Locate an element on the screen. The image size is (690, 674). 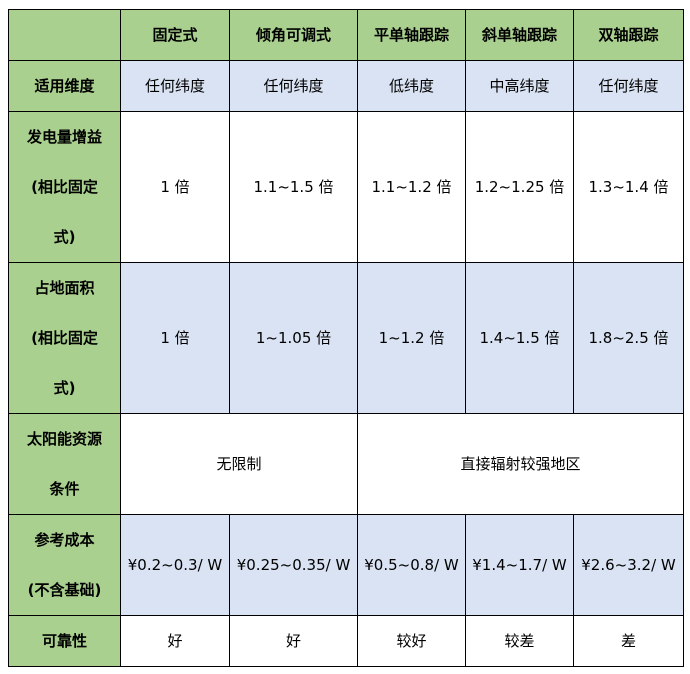
table-cell: 较差 is located at coordinates (519, 641).